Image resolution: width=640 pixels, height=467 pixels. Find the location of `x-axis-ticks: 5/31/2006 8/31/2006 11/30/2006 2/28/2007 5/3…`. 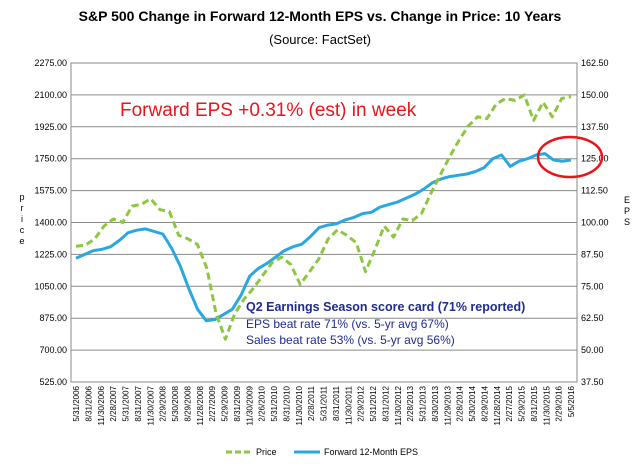

x-axis-ticks: 5/31/2006 8/31/2006 11/30/2006 2/28/2007 5/3… is located at coordinates (324, 405).